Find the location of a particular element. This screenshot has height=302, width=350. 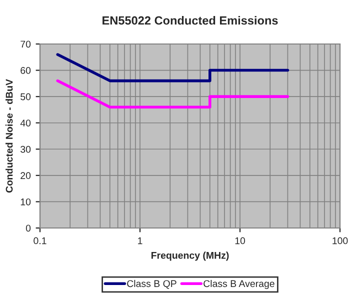

y-tick-label: 30 is located at coordinates (25, 149).